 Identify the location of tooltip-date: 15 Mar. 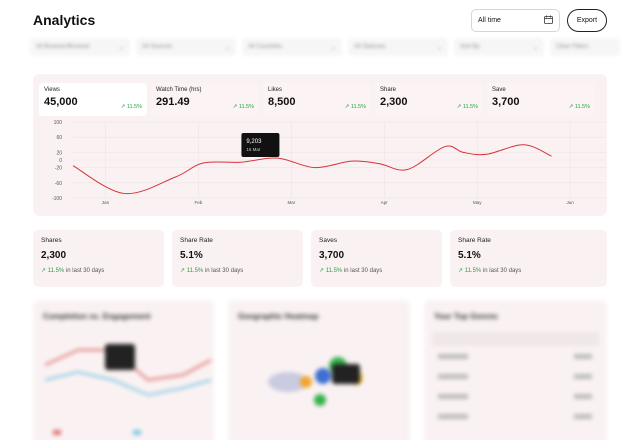
(253, 149).